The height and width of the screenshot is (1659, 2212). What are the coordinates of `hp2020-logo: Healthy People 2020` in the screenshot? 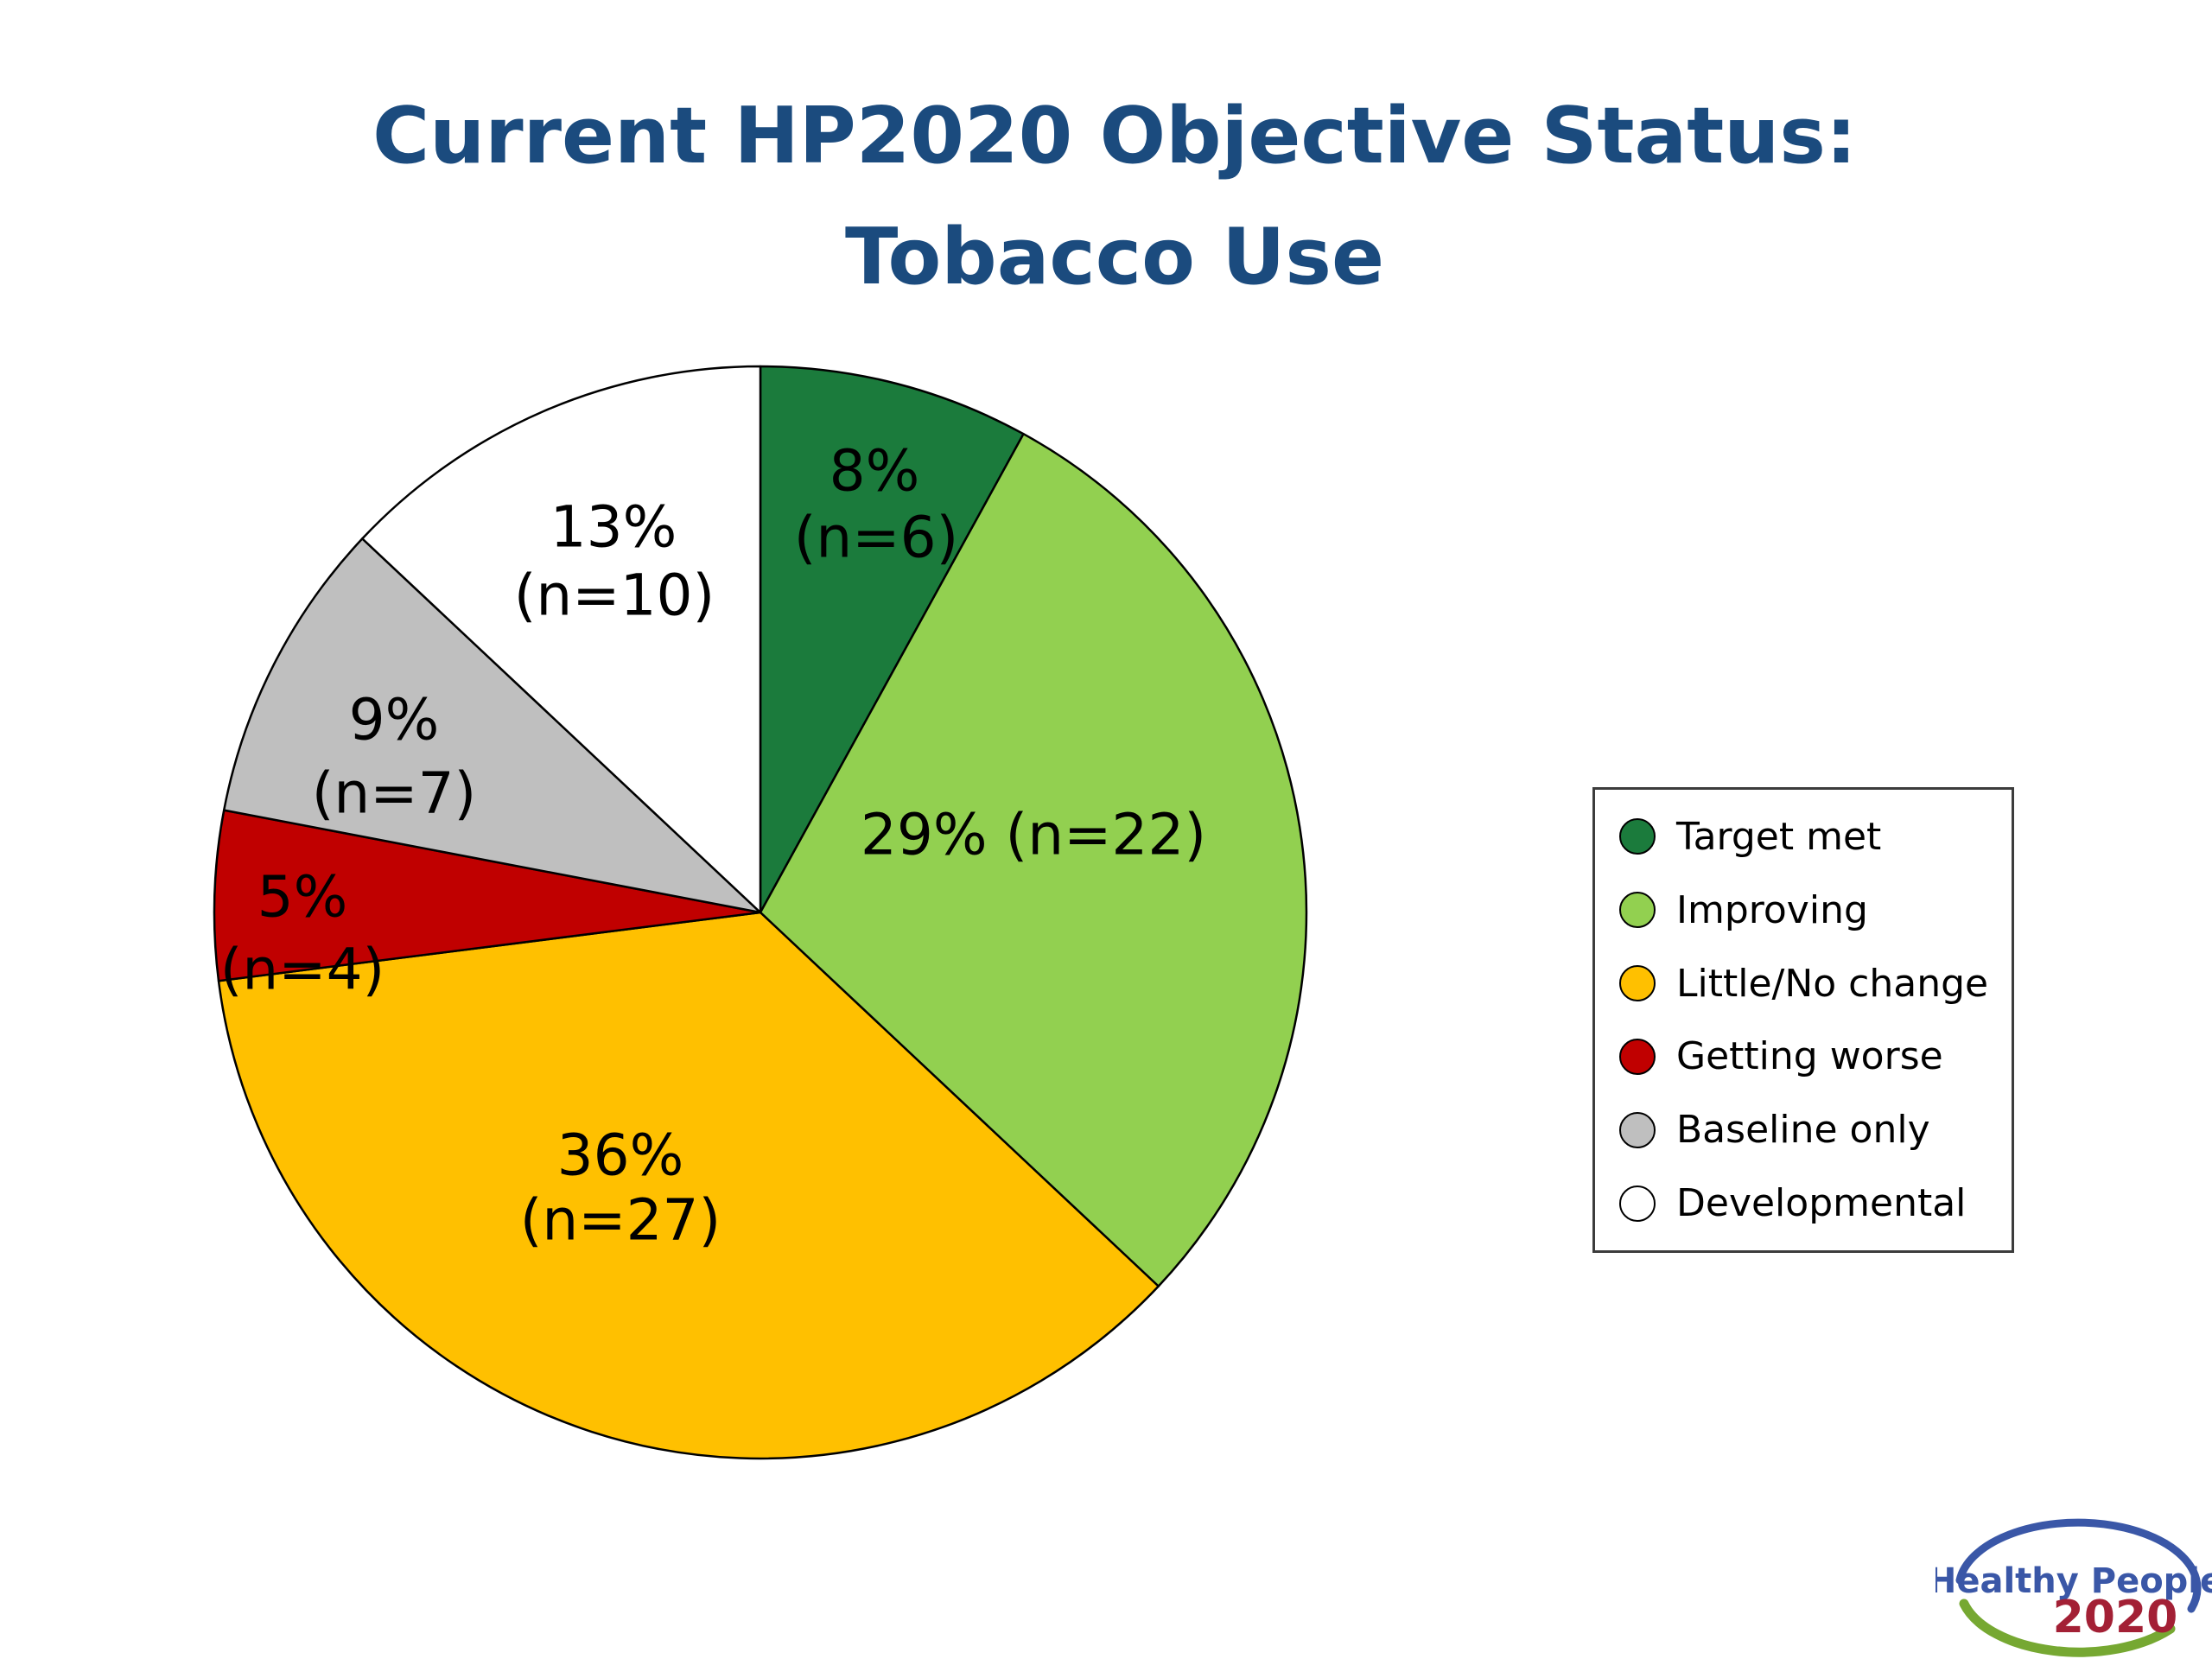 It's located at (2074, 1587).